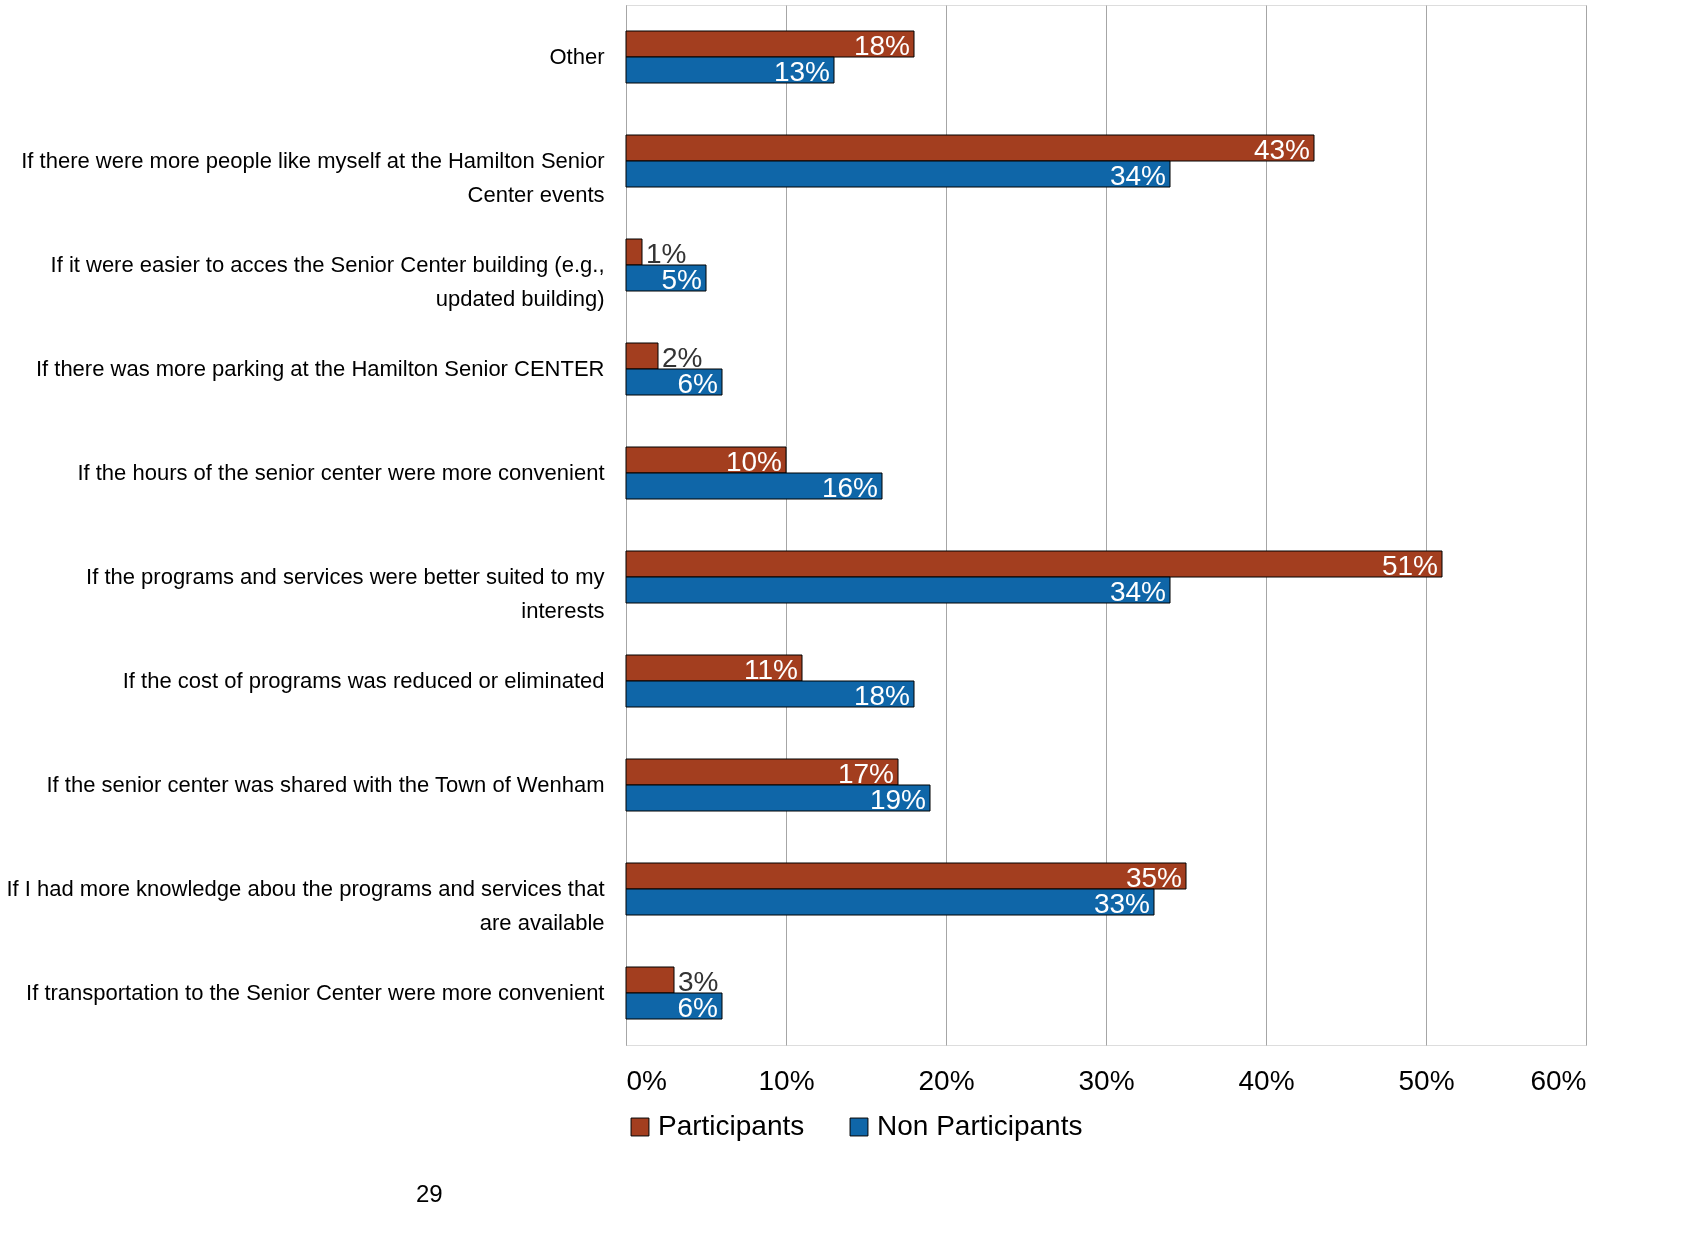 The width and height of the screenshot is (1703, 1237). I want to click on data-label: 11%, so click(771, 669).